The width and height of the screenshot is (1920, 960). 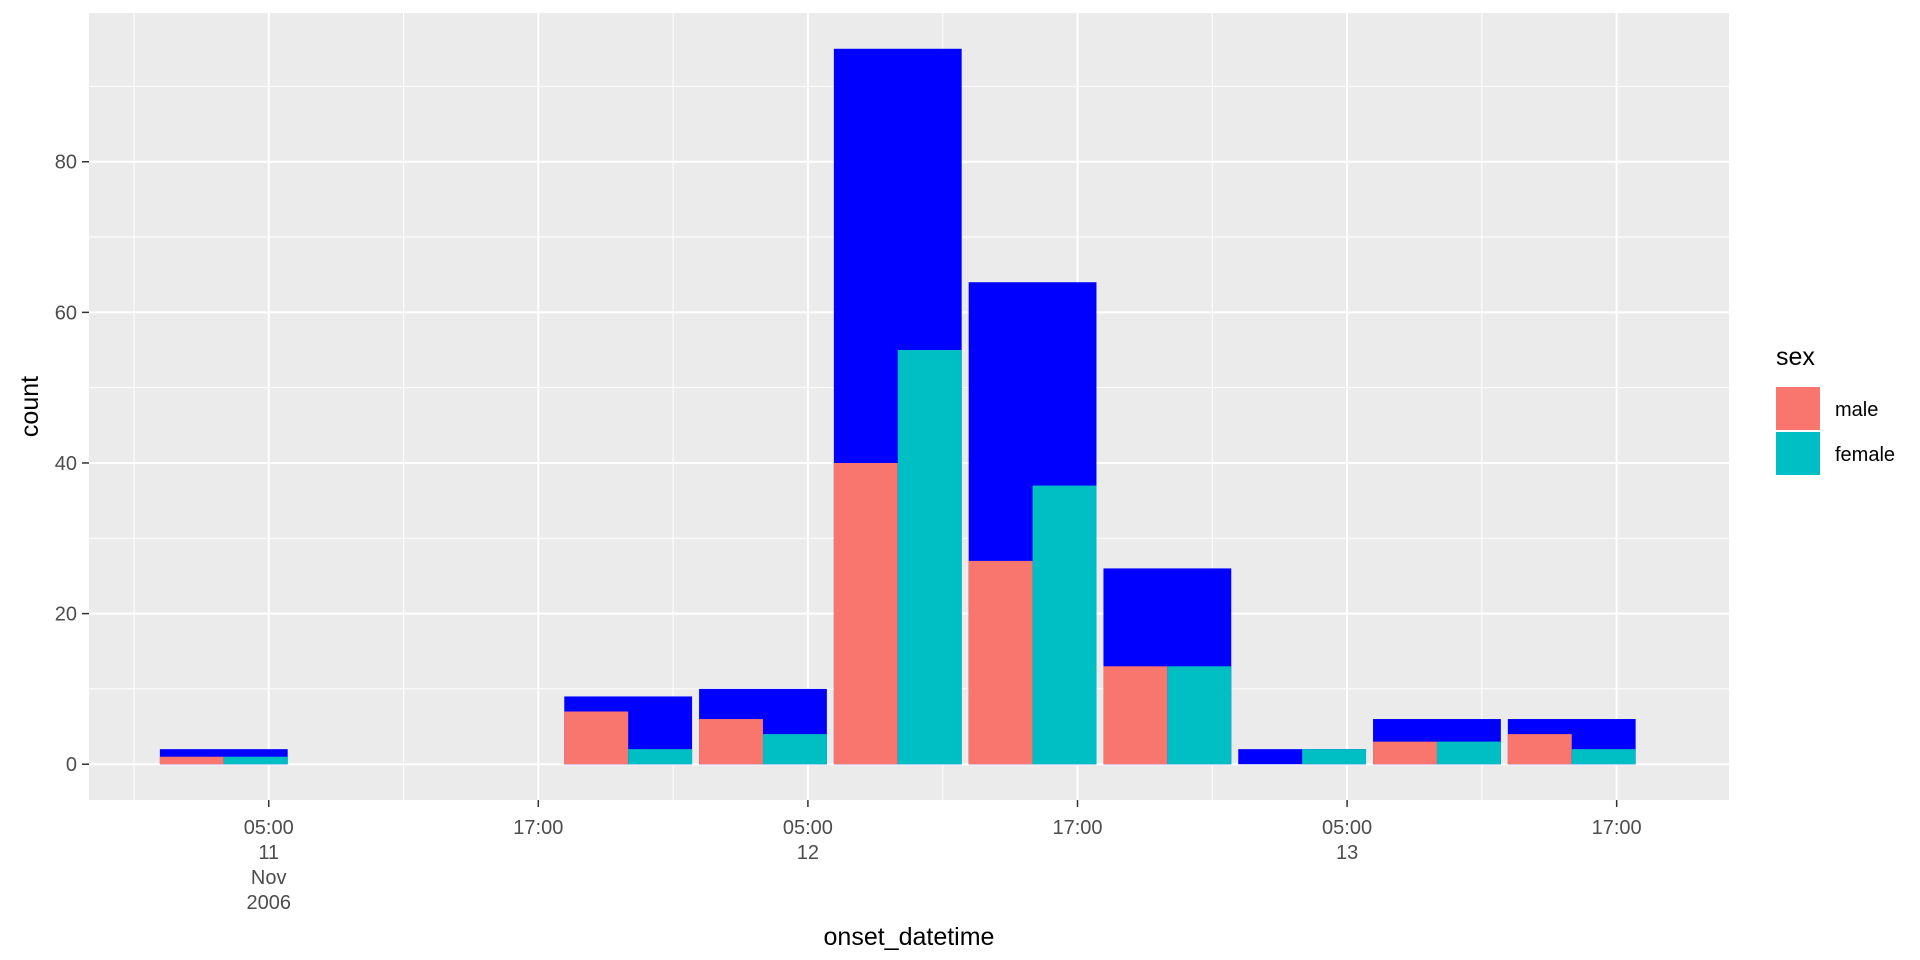 What do you see at coordinates (66, 163) in the screenshot?
I see `y-tick-label: 80` at bounding box center [66, 163].